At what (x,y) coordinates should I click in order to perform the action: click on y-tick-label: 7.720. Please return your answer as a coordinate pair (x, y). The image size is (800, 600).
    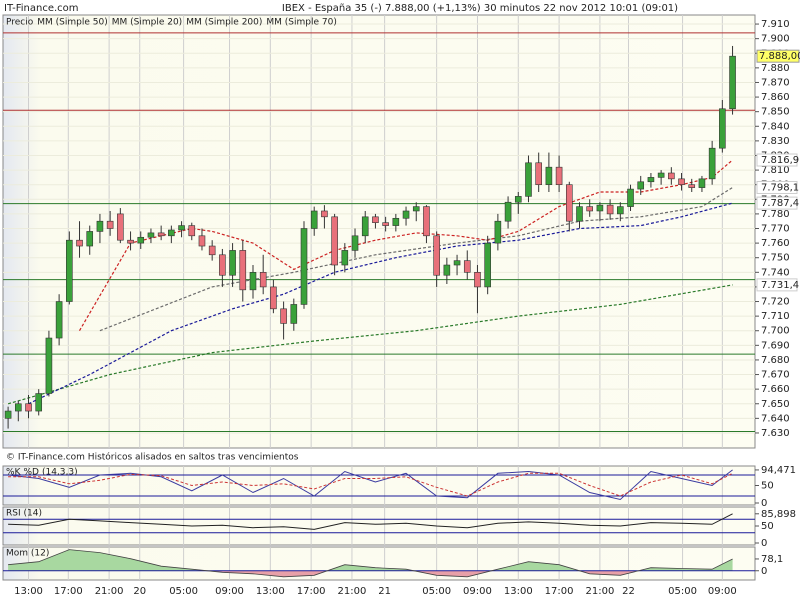
    Looking at the image, I should click on (775, 302).